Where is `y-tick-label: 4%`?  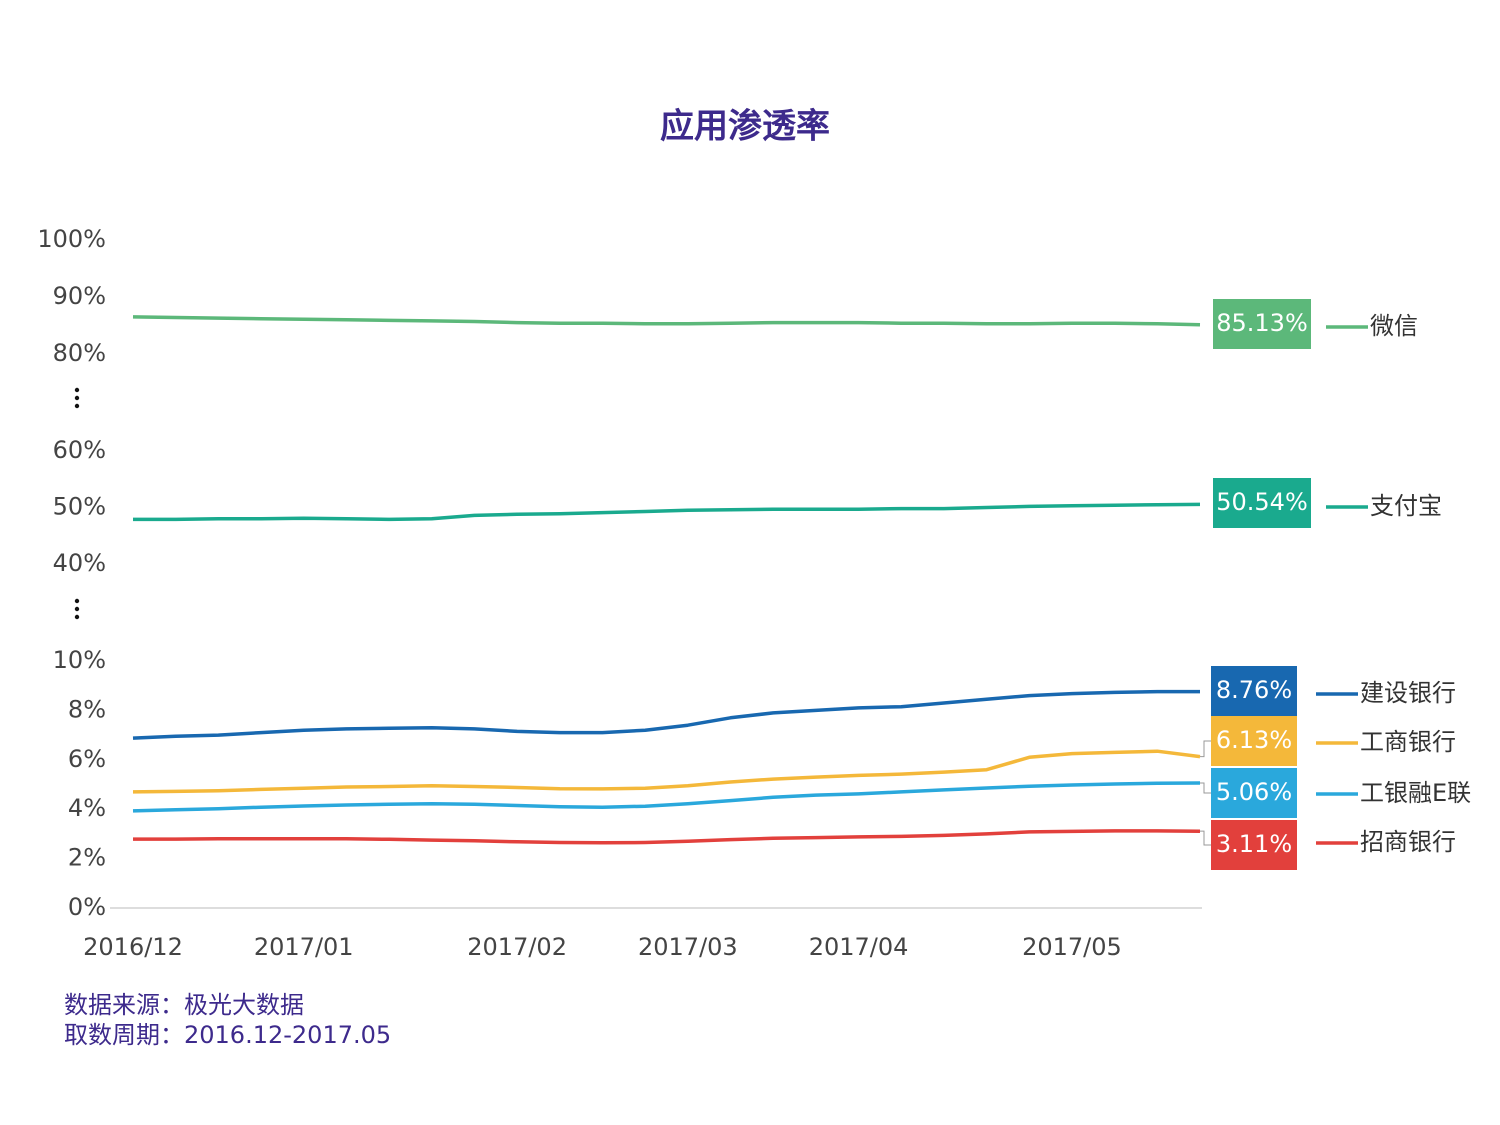 y-tick-label: 4% is located at coordinates (87, 808).